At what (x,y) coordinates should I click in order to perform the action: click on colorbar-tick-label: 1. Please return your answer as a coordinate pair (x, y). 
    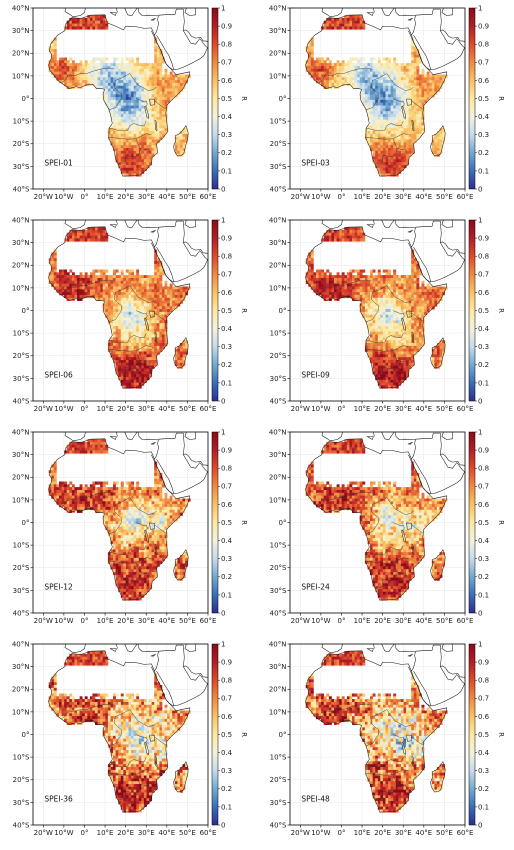
    Looking at the image, I should click on (480, 432).